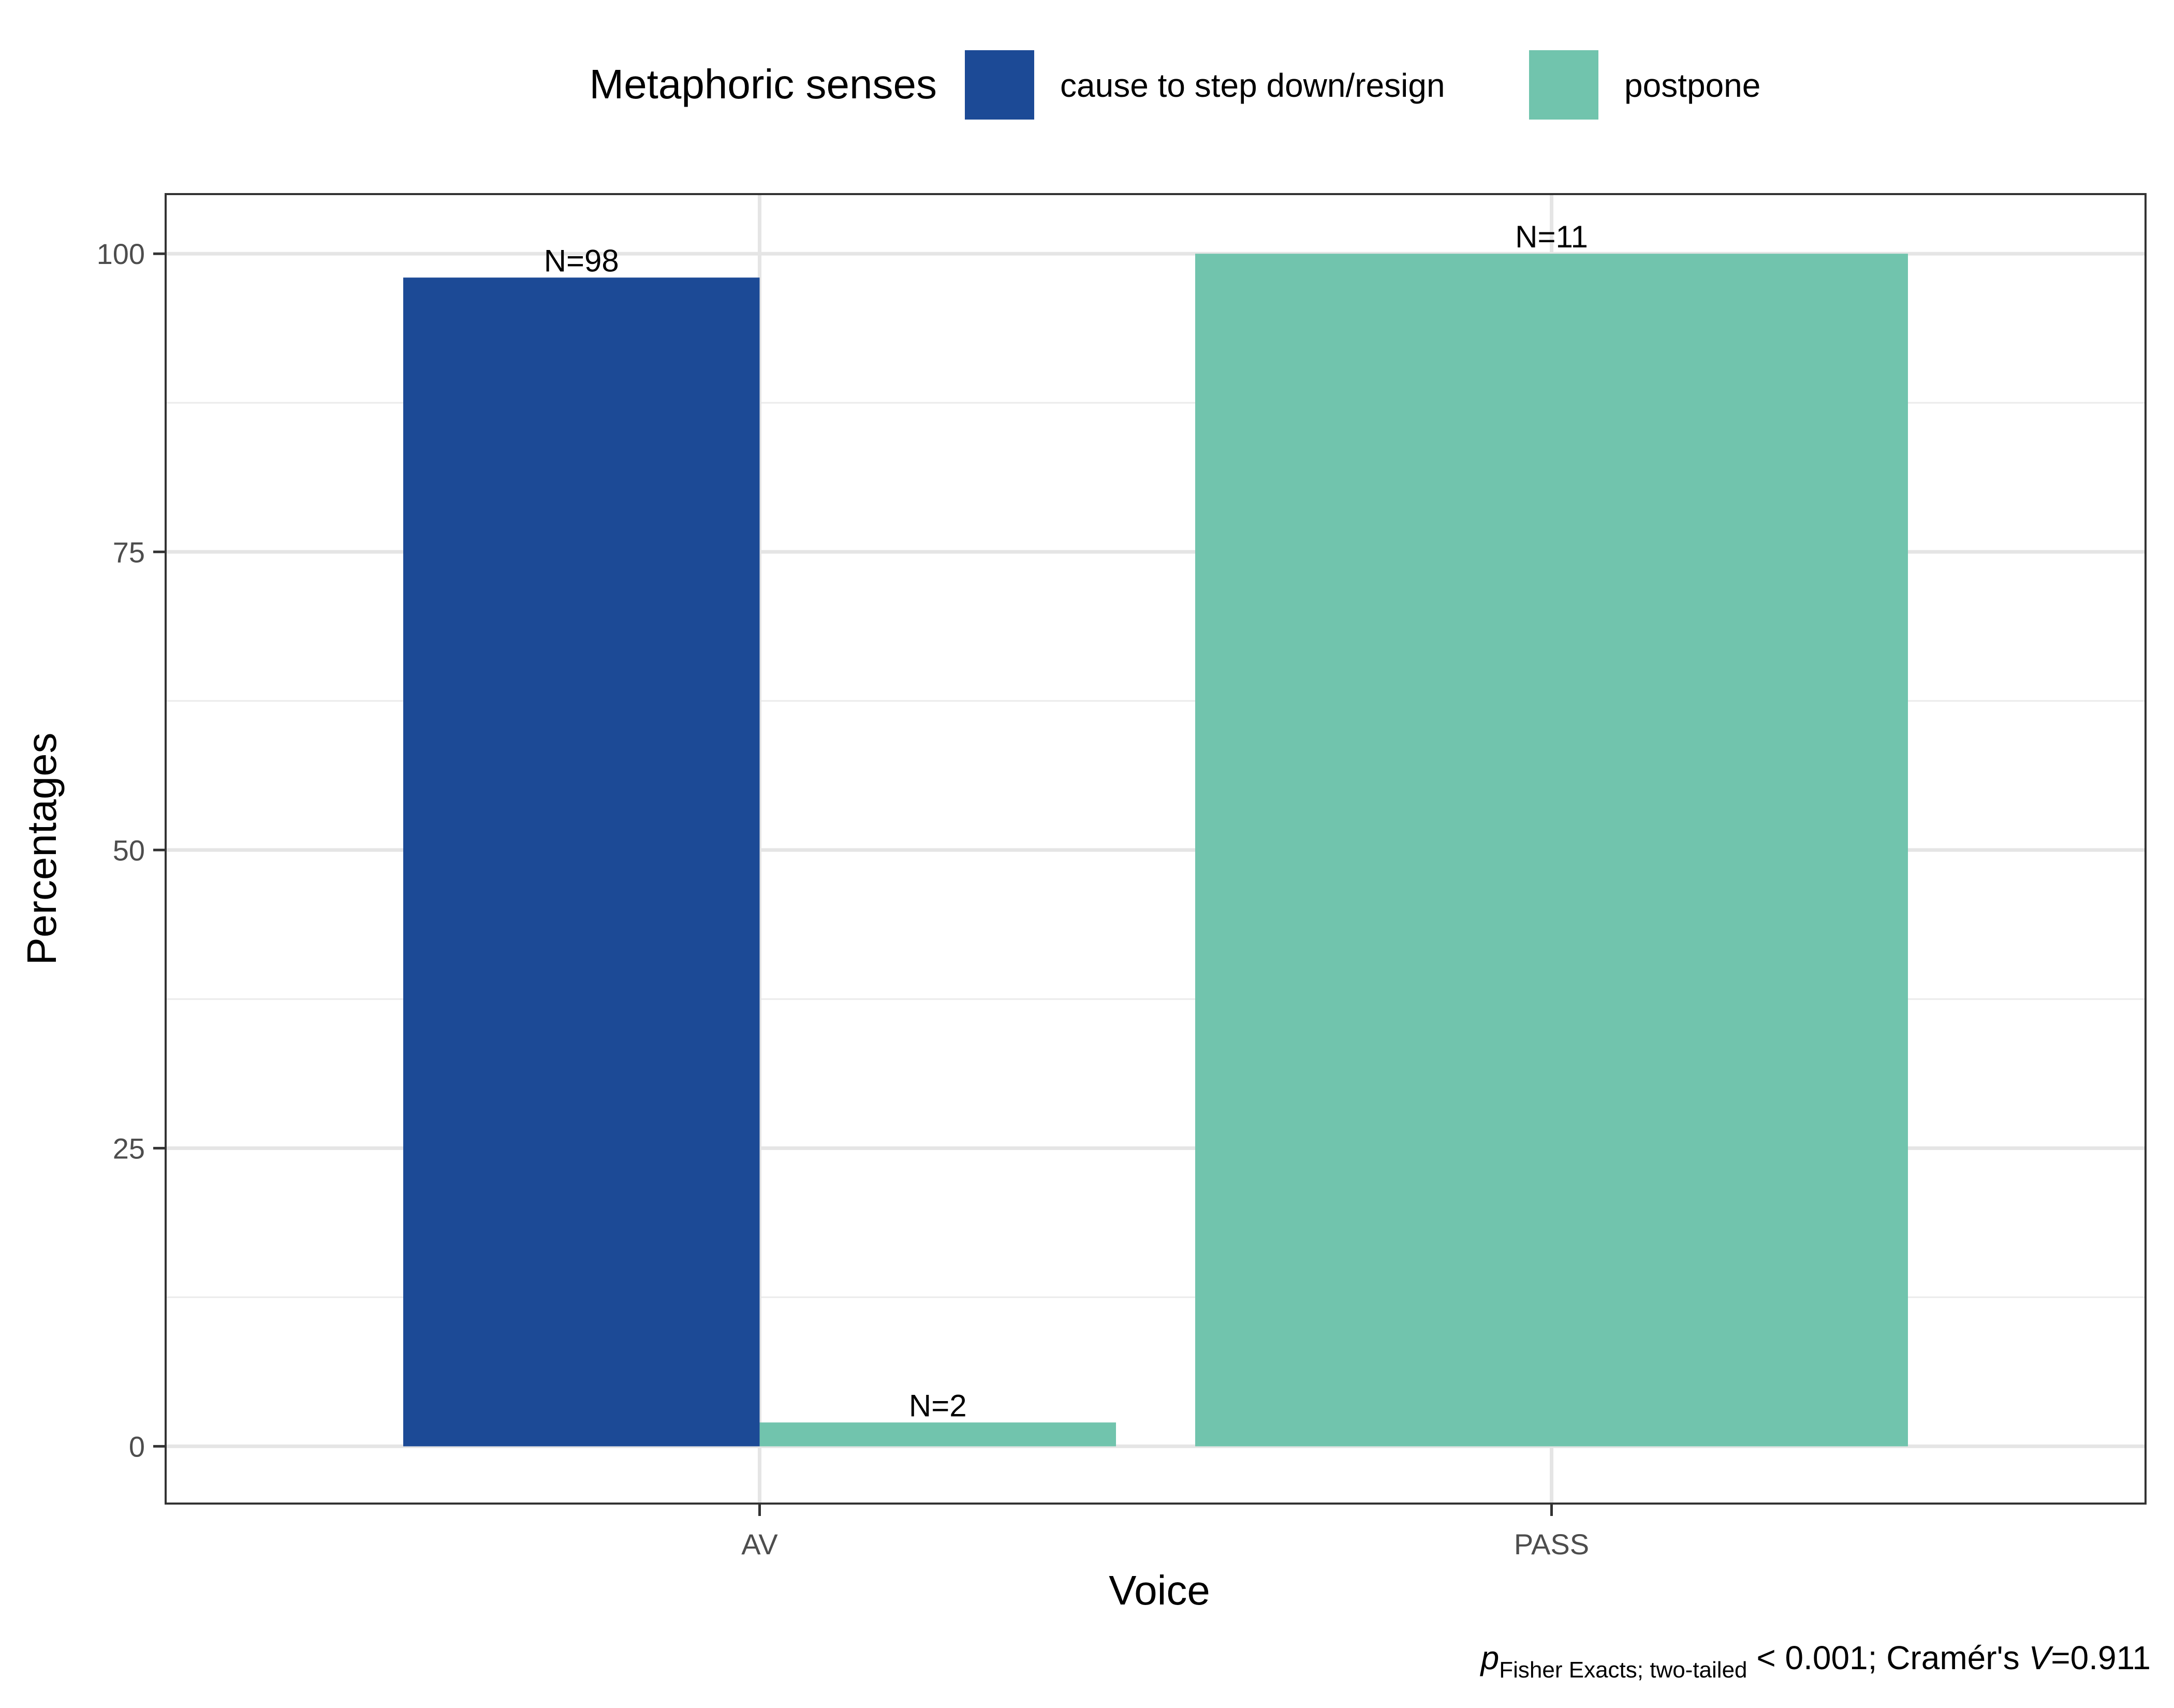 The height and width of the screenshot is (1708, 2174). I want to click on y-tick-label: 50, so click(129, 850).